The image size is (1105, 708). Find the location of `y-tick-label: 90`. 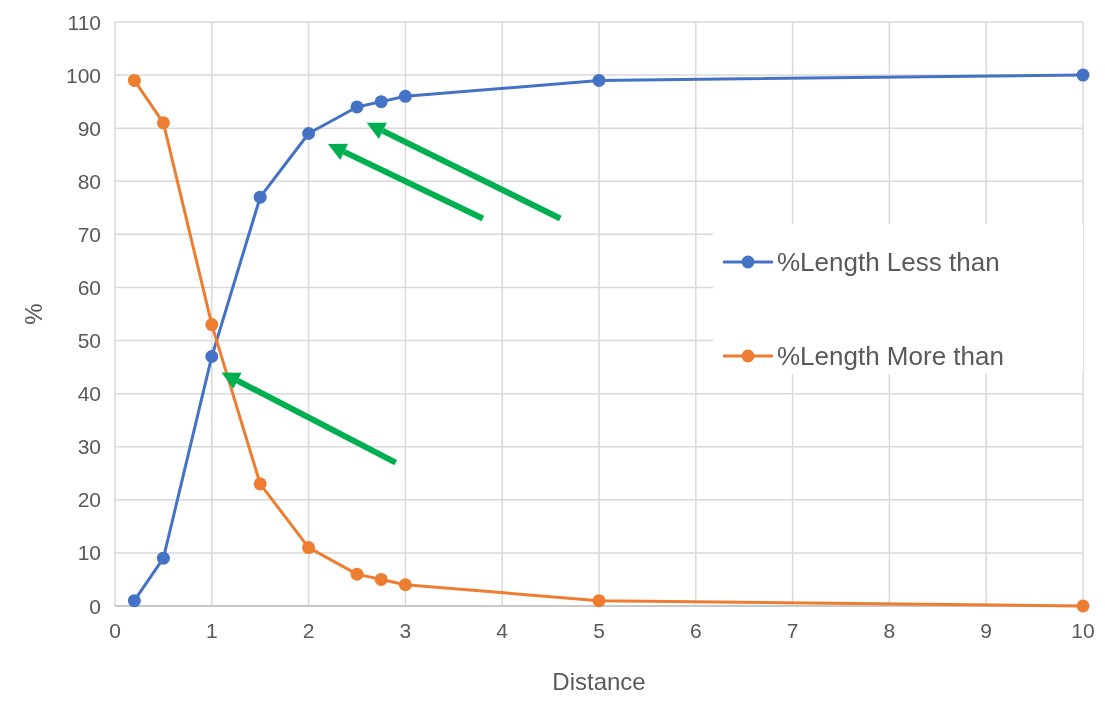

y-tick-label: 90 is located at coordinates (89, 128).